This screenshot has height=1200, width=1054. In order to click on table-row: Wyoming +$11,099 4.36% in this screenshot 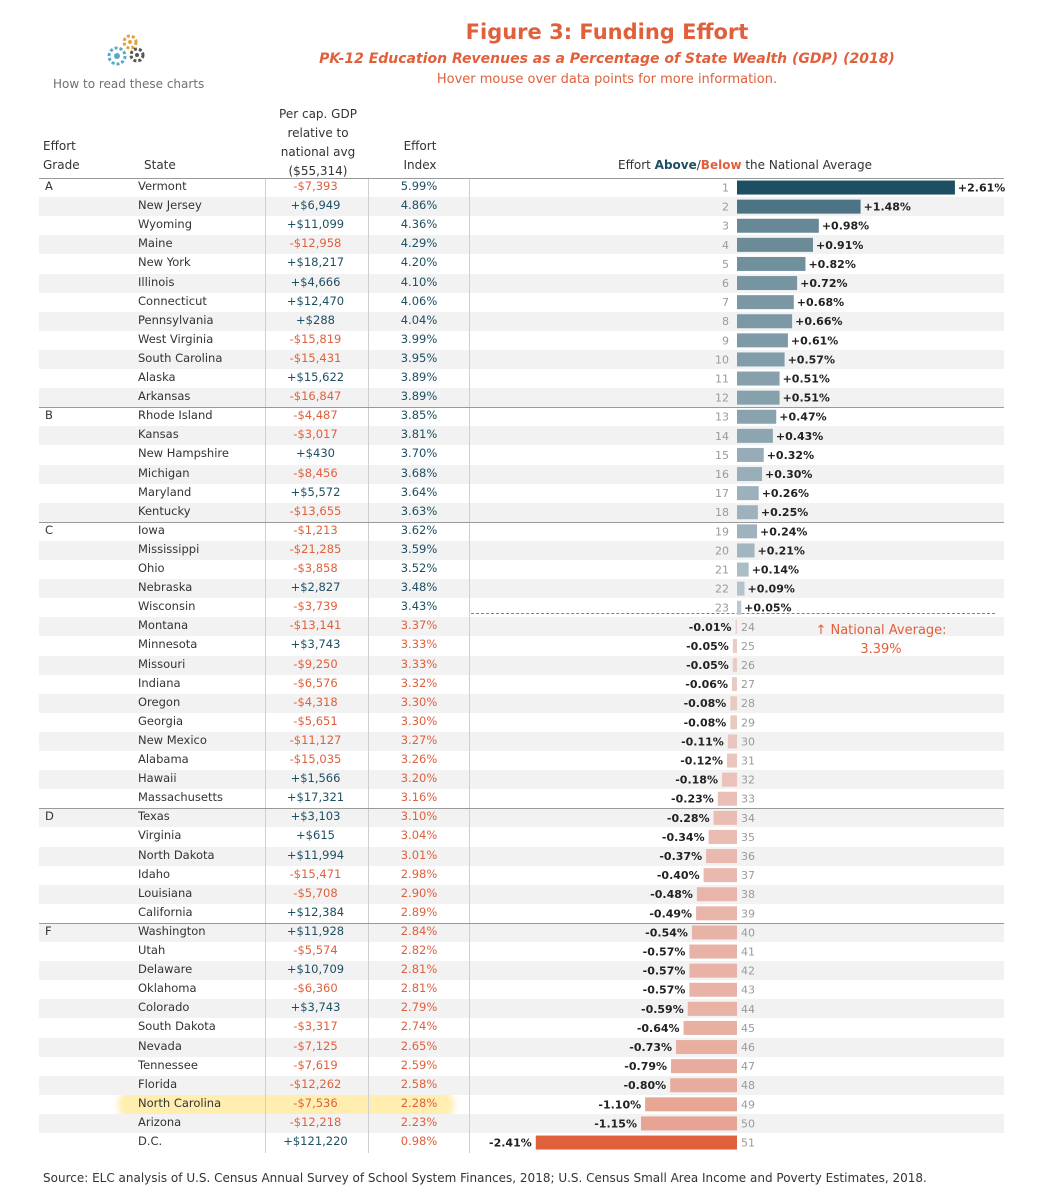, I will do `click(521, 225)`.